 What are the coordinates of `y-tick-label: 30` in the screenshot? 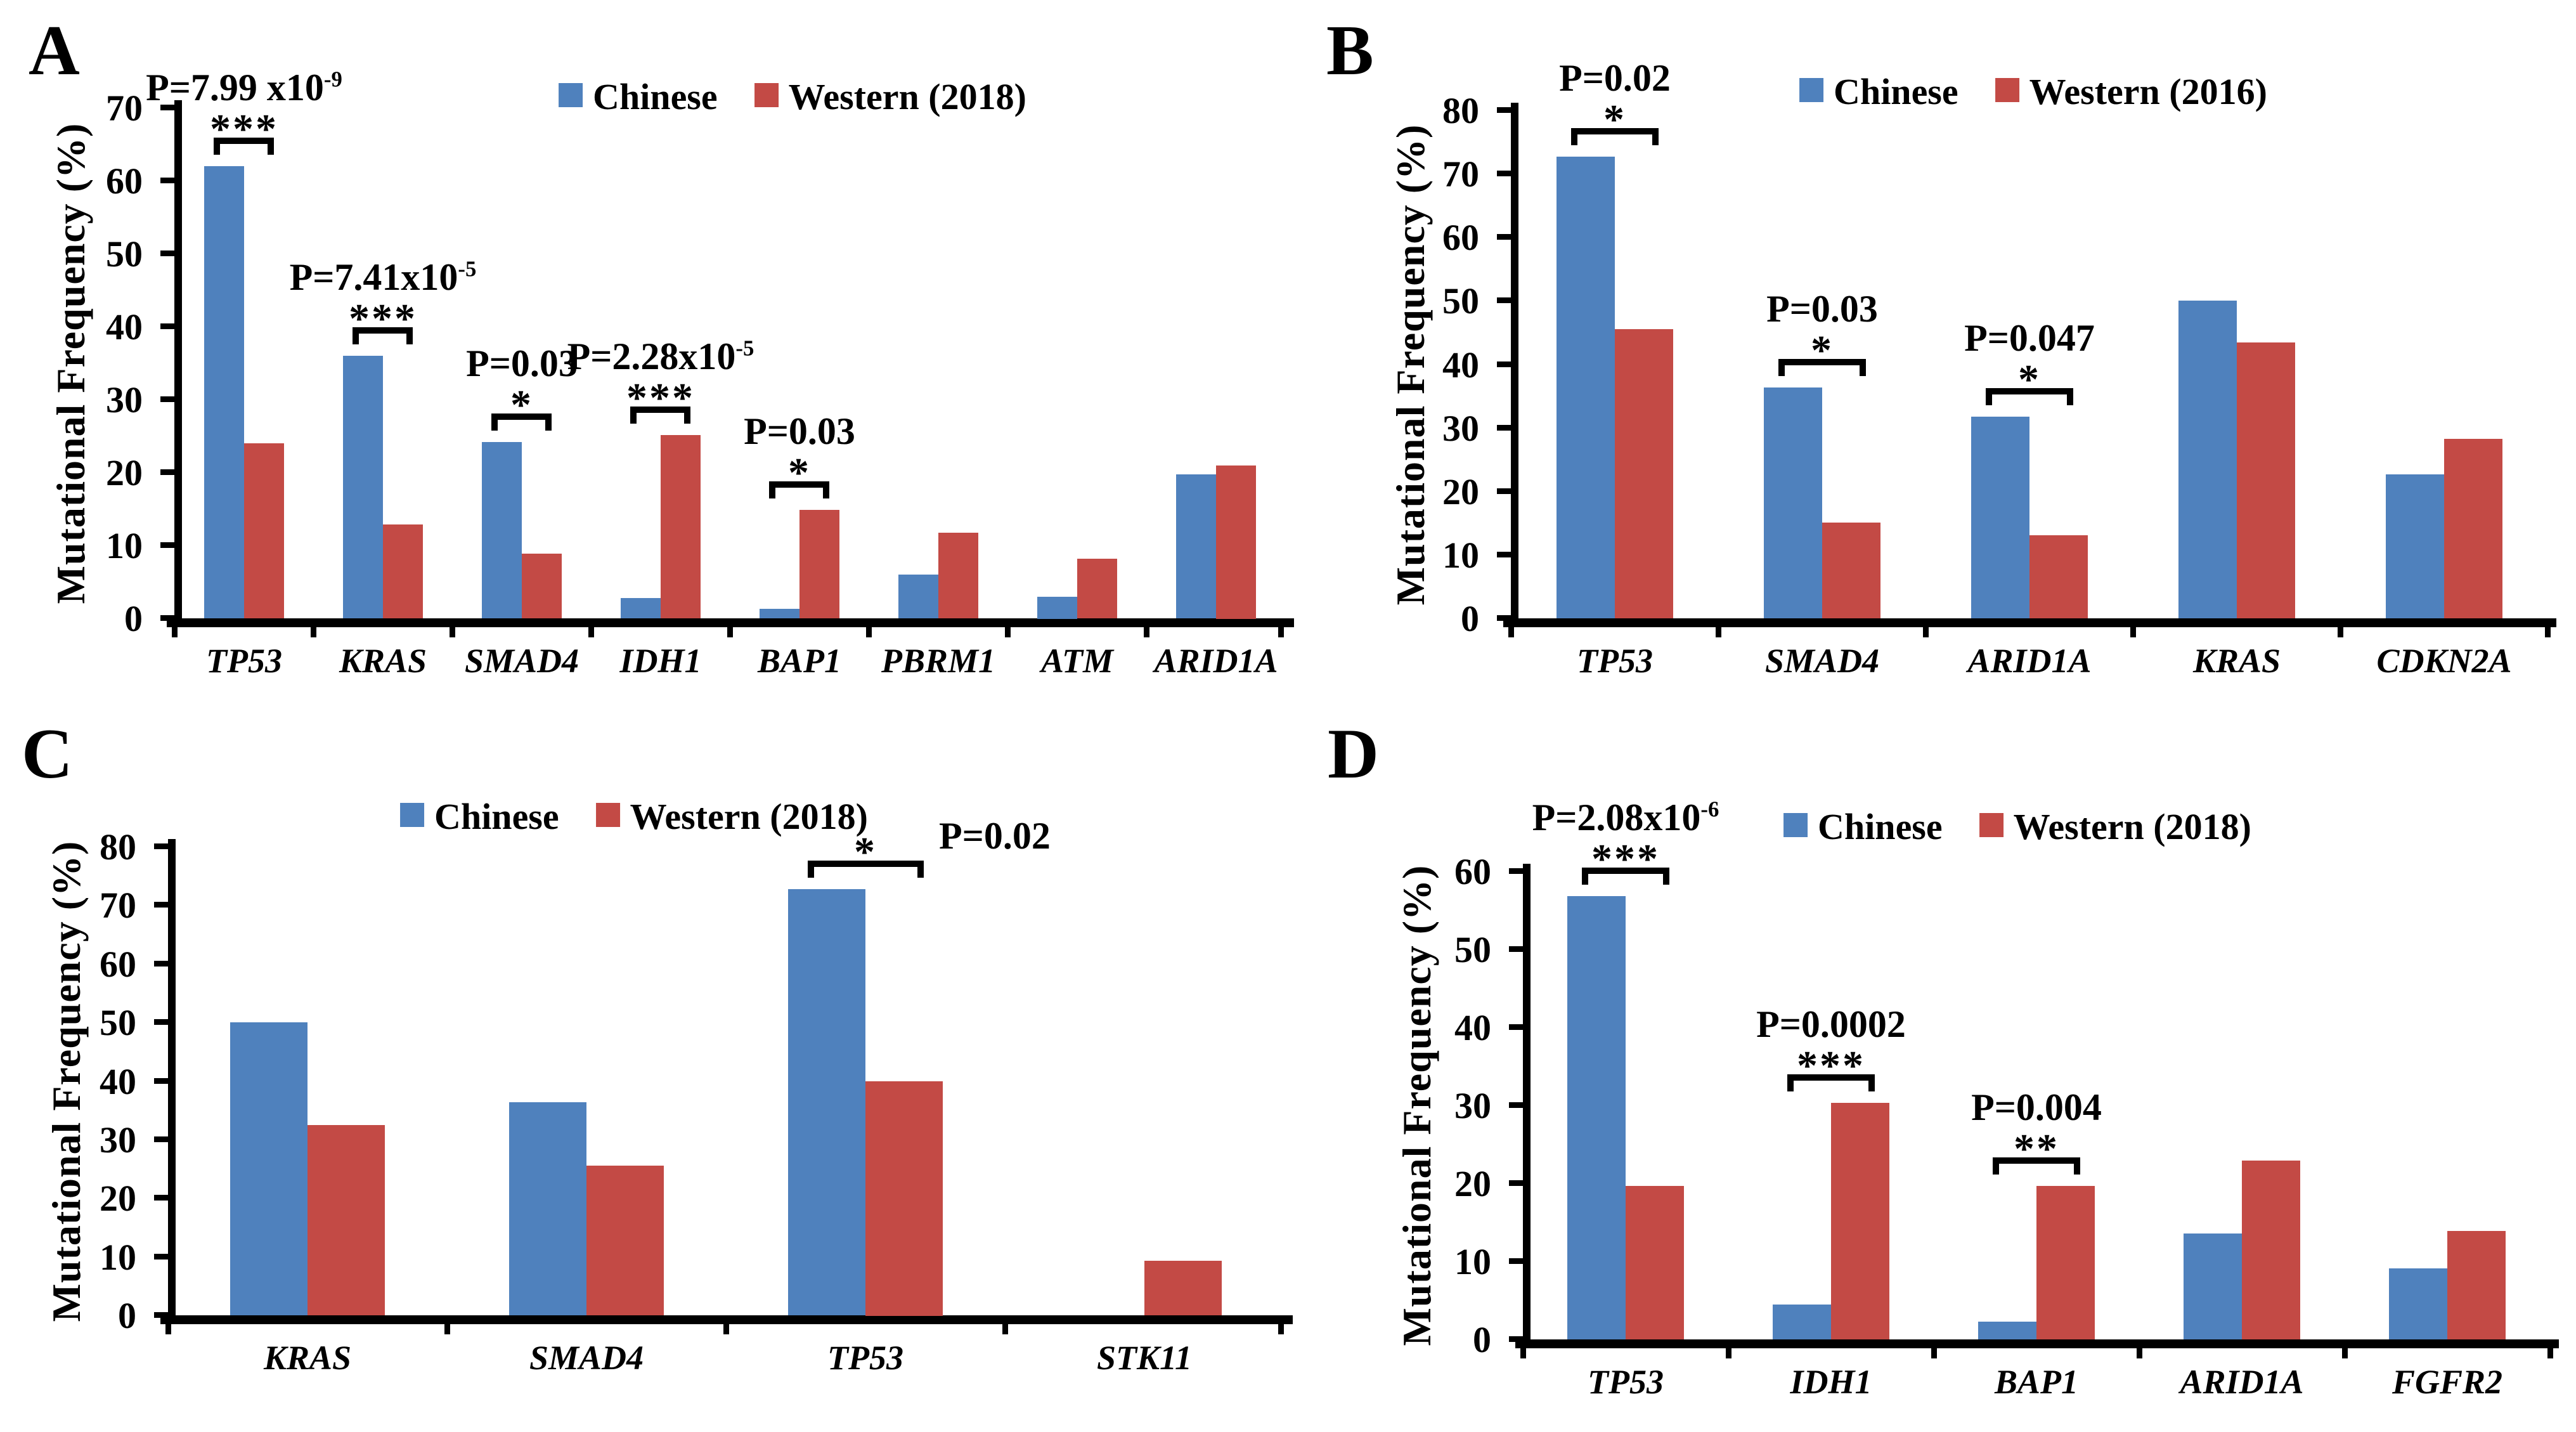 It's located at (125, 399).